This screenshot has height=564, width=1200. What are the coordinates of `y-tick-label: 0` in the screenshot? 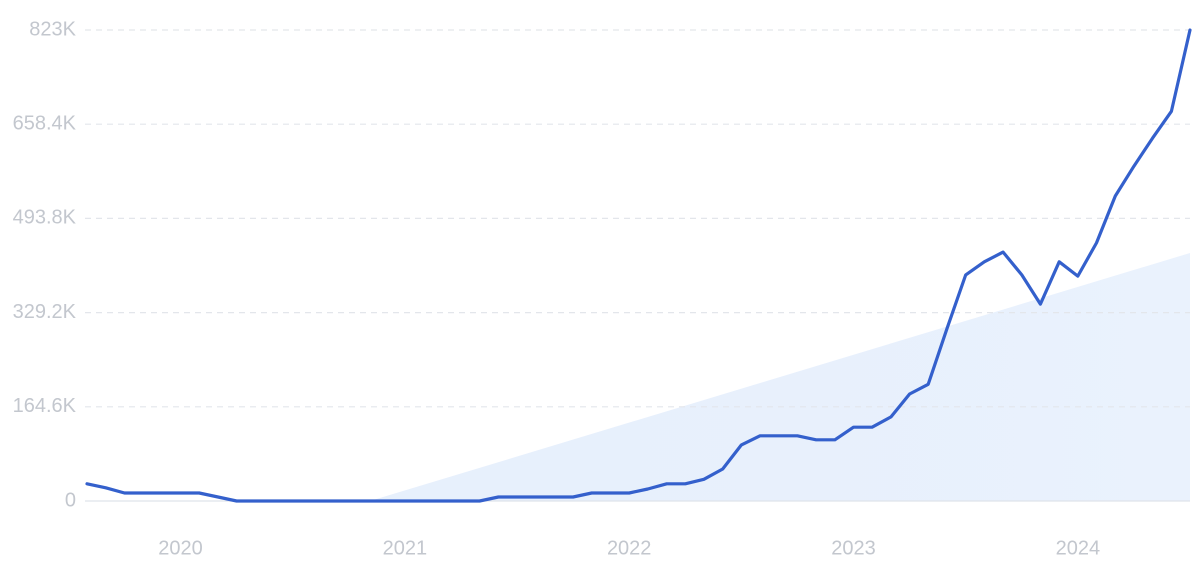 It's located at (70, 500).